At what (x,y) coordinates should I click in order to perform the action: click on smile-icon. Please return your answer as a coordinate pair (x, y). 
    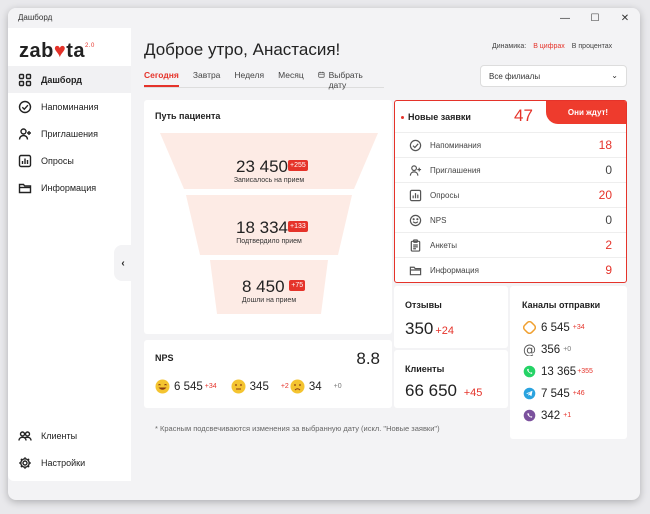
    Looking at the image, I should click on (415, 220).